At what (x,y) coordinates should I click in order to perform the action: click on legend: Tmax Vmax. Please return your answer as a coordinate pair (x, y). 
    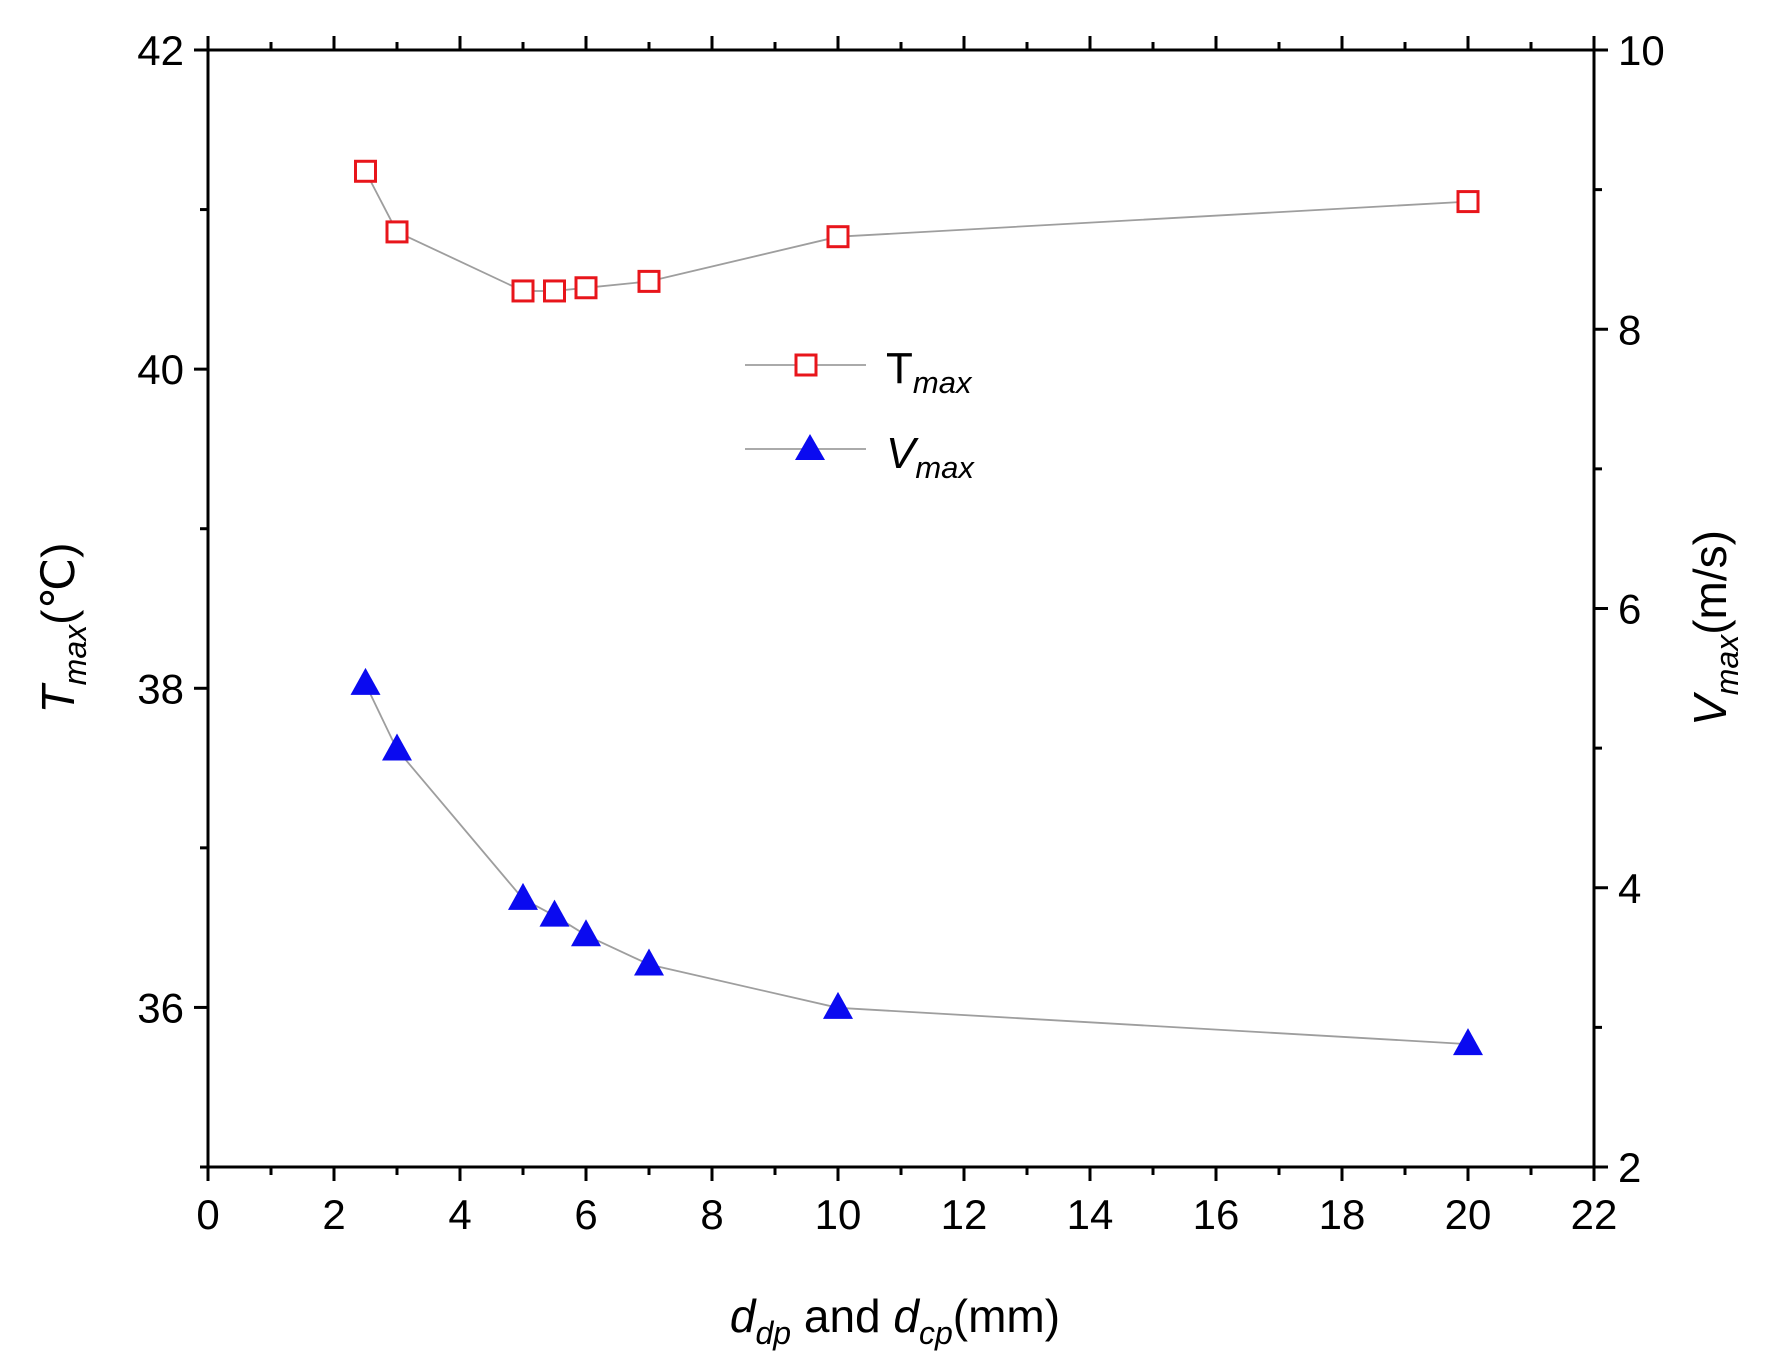
    Looking at the image, I should click on (860, 414).